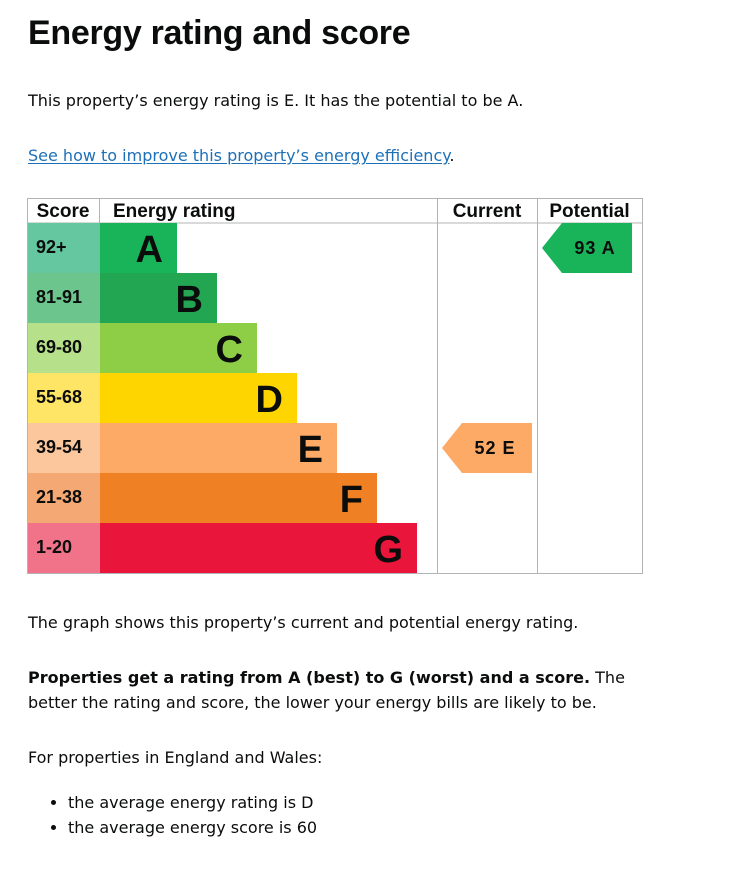  What do you see at coordinates (333, 211) in the screenshot?
I see `chart-headers: Score Energy rating Current Potential` at bounding box center [333, 211].